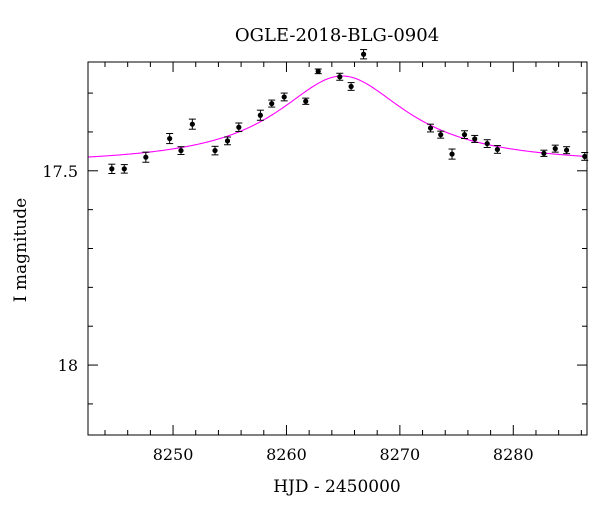  What do you see at coordinates (60, 171) in the screenshot?
I see `y-tick-label: 17.5` at bounding box center [60, 171].